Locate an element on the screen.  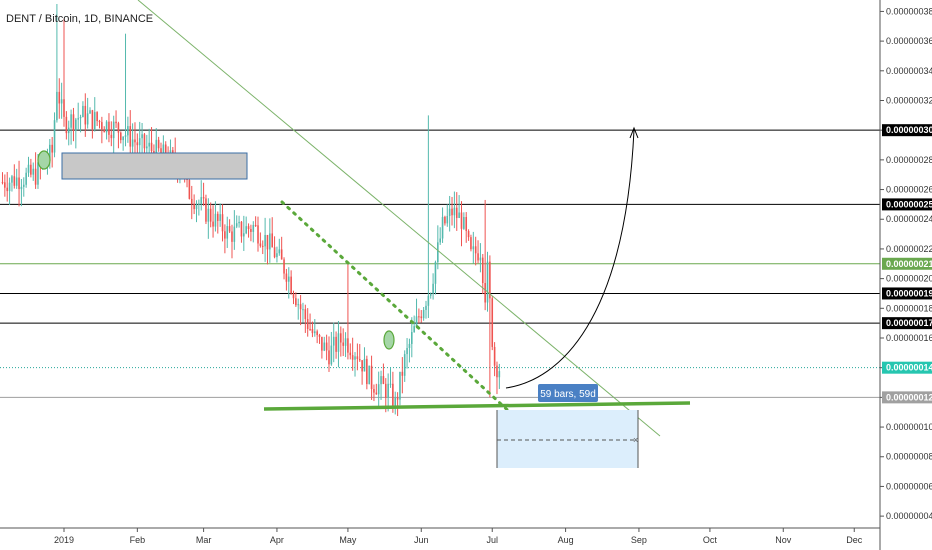
y-tick-label: 0.00000022 is located at coordinates (909, 249).